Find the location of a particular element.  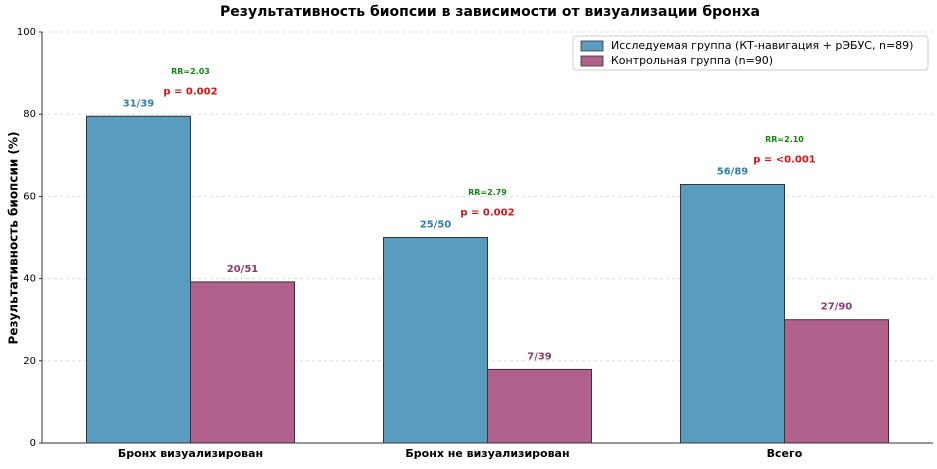

value-label: 7/39 is located at coordinates (539, 356).